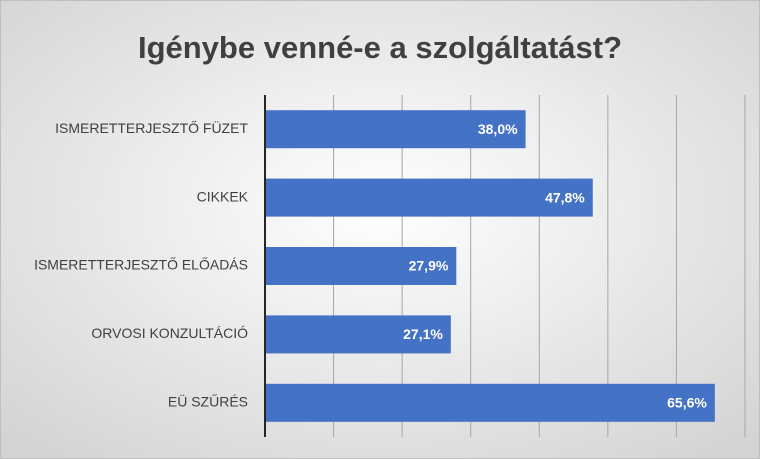 The height and width of the screenshot is (459, 760). Describe the element at coordinates (208, 401) in the screenshot. I see `category-label: EÜ SZŰRÉS` at that location.